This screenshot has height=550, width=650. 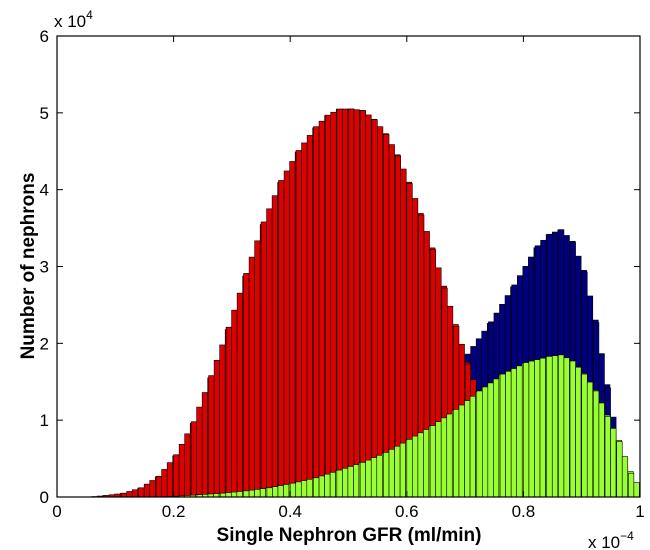 I want to click on x-tick-label: 0.2, so click(x=174, y=511).